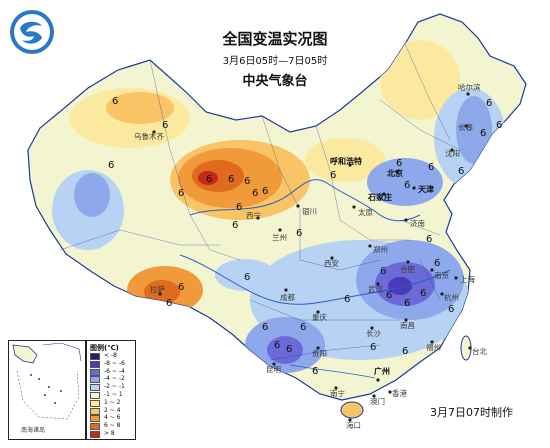 The width and height of the screenshot is (550, 448). What do you see at coordinates (275, 81) in the screenshot?
I see `organization-name: 中央气象台` at bounding box center [275, 81].